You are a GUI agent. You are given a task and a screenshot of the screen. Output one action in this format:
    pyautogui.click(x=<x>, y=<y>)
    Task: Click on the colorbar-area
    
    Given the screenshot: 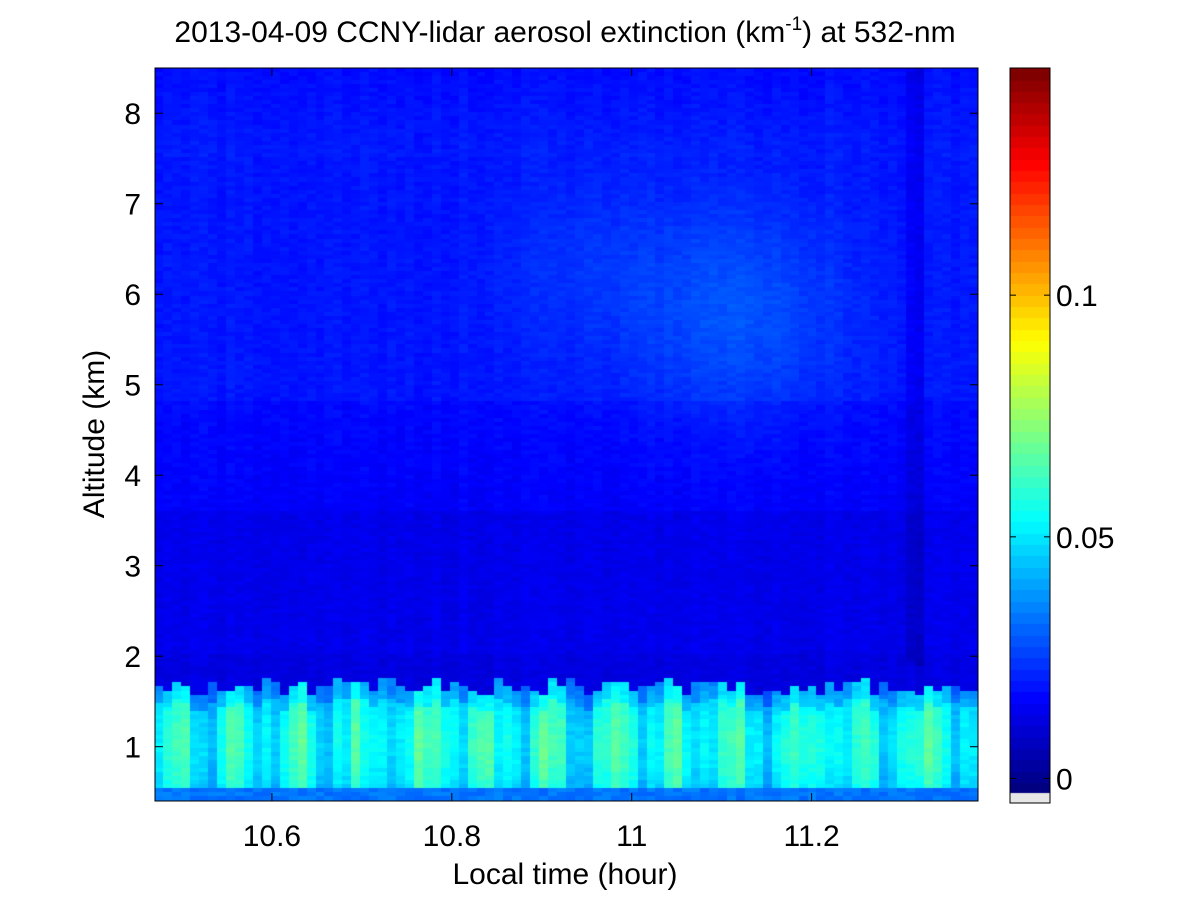 What is the action you would take?
    pyautogui.click(x=1030, y=435)
    